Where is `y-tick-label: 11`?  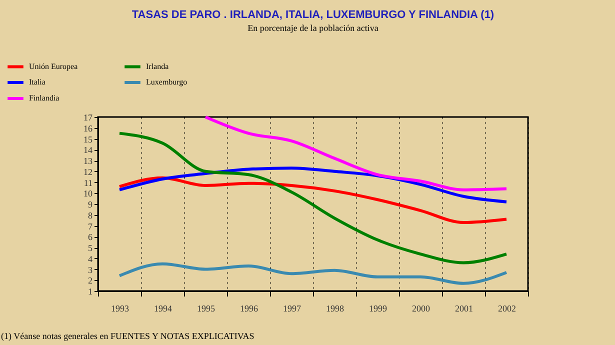
y-tick-label: 11 is located at coordinates (88, 183).